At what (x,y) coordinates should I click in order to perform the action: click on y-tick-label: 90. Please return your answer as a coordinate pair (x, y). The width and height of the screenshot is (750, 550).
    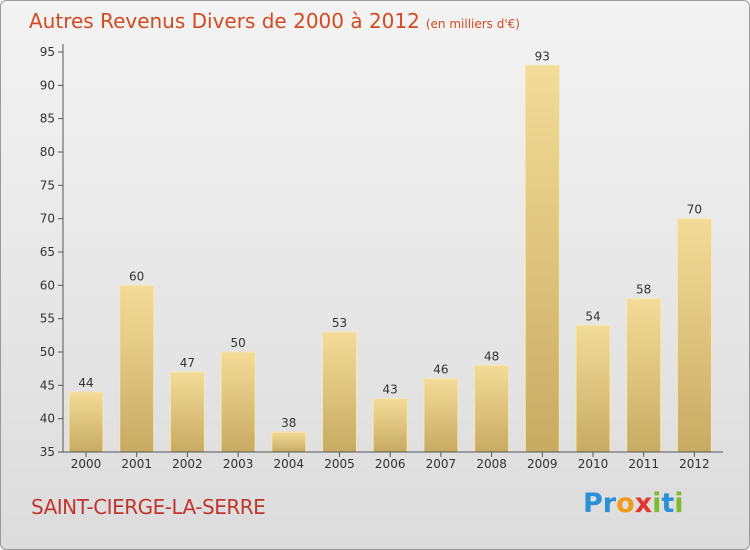
    Looking at the image, I should click on (47, 85).